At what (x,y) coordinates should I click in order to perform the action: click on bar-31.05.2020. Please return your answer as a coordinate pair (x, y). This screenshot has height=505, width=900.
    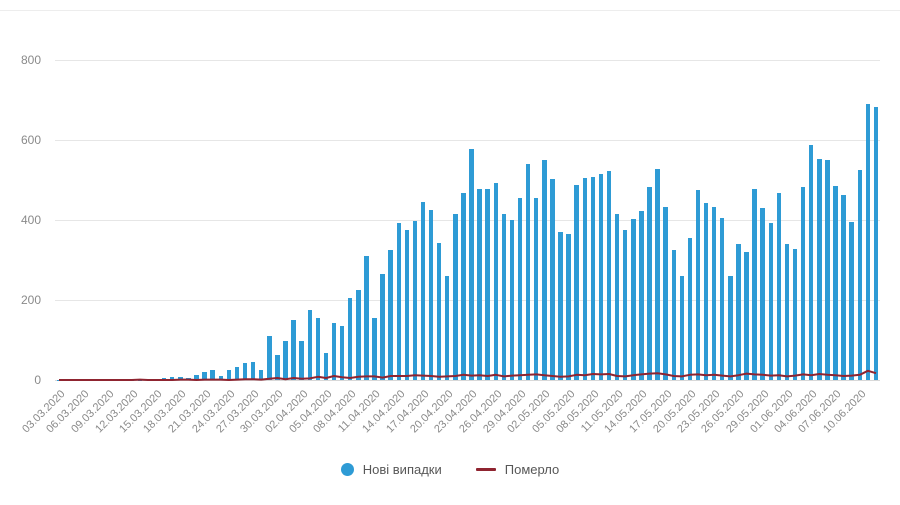
    Looking at the image, I should click on (779, 286).